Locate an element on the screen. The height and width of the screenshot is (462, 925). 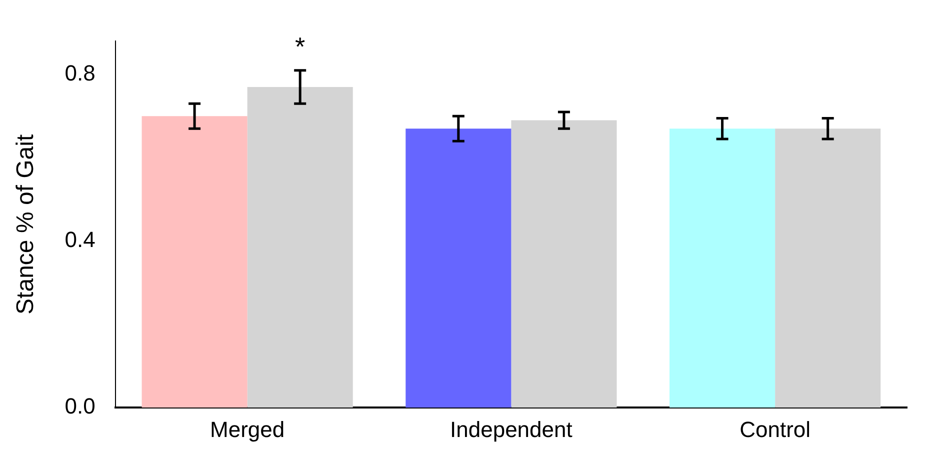
x-tick-label: Control is located at coordinates (775, 429).